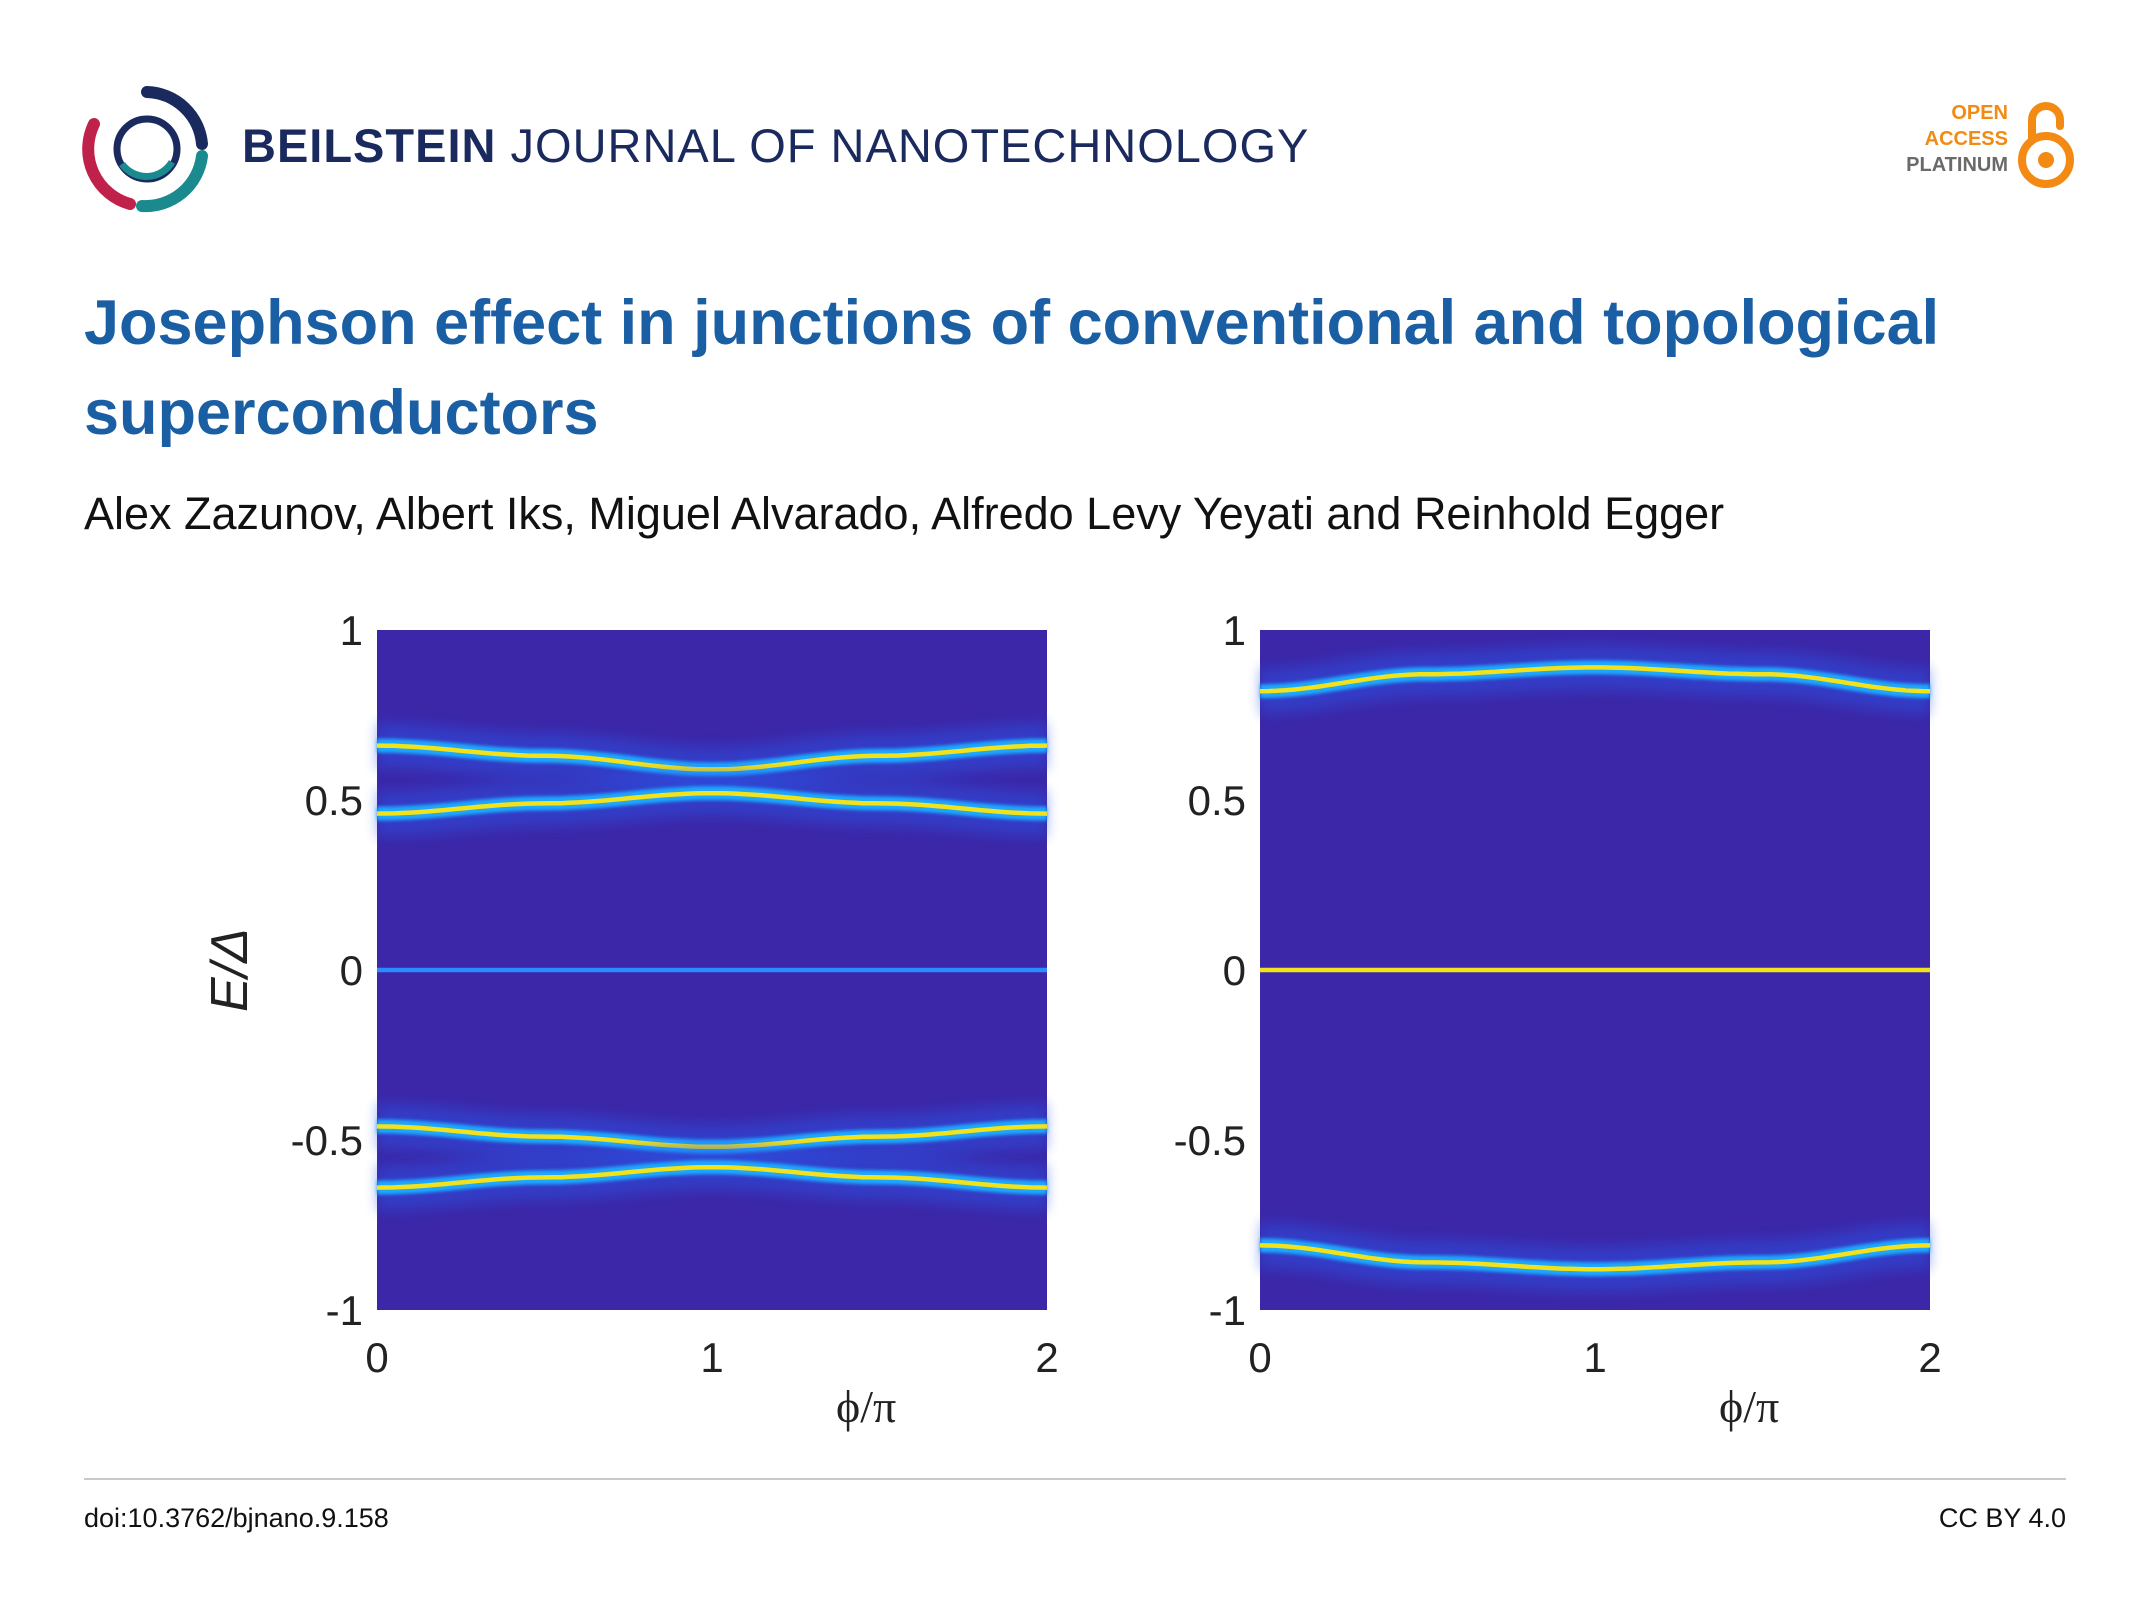 The width and height of the screenshot is (2150, 1623). What do you see at coordinates (1957, 165) in the screenshot?
I see `badge-platinum: PLATINUM` at bounding box center [1957, 165].